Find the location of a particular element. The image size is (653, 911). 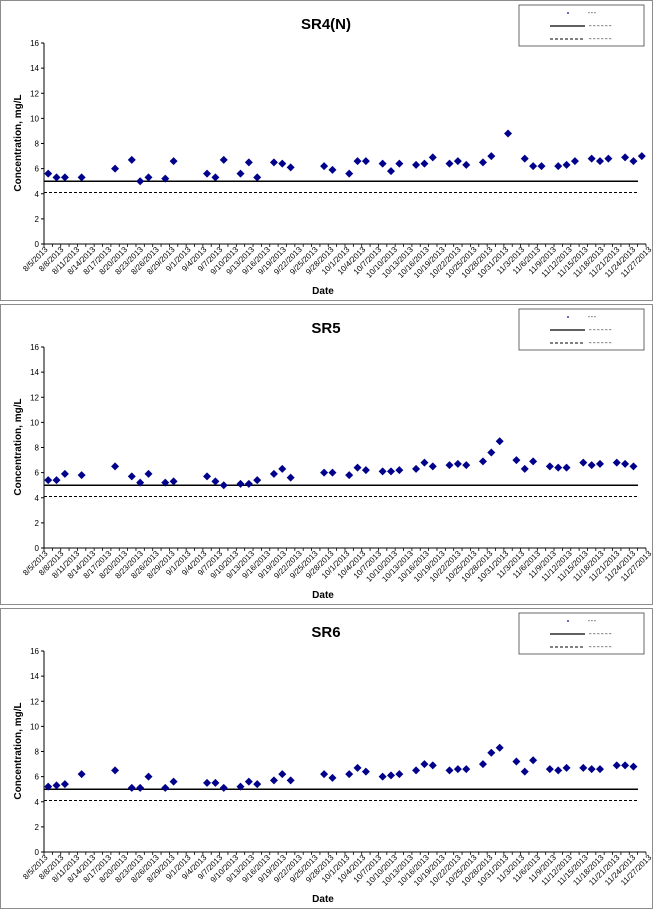

chart-title: SR5 is located at coordinates (325, 328).